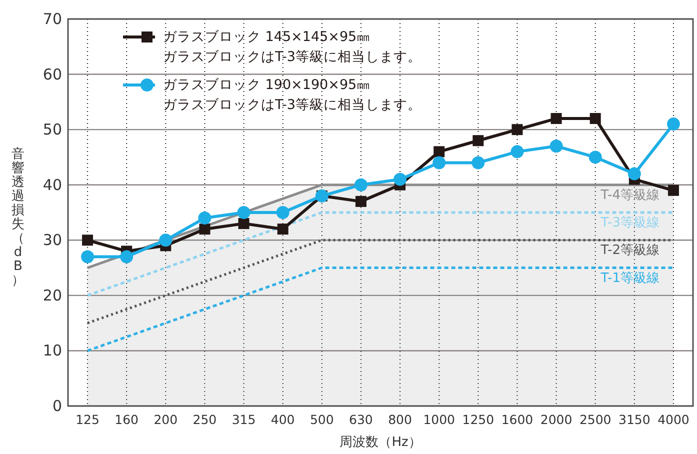 The image size is (697, 454). What do you see at coordinates (267, 37) in the screenshot?
I see `legend-label: ガラスブロック 145×145×95㎜` at bounding box center [267, 37].